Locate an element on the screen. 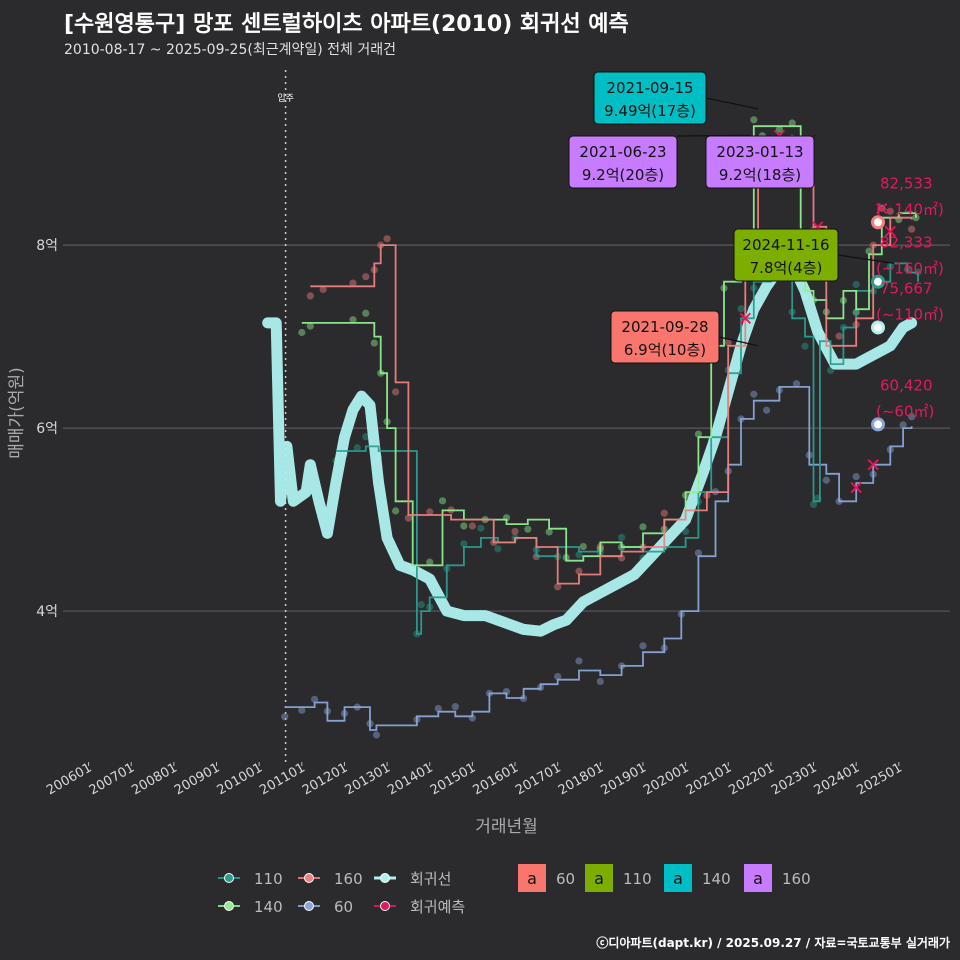  legend-label: 회귀선 is located at coordinates (430, 879).